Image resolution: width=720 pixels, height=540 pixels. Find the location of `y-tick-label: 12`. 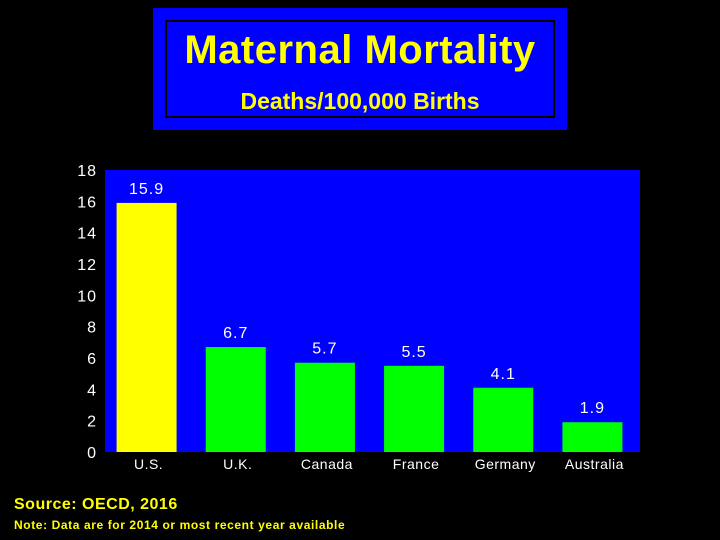

y-tick-label: 12 is located at coordinates (87, 265).